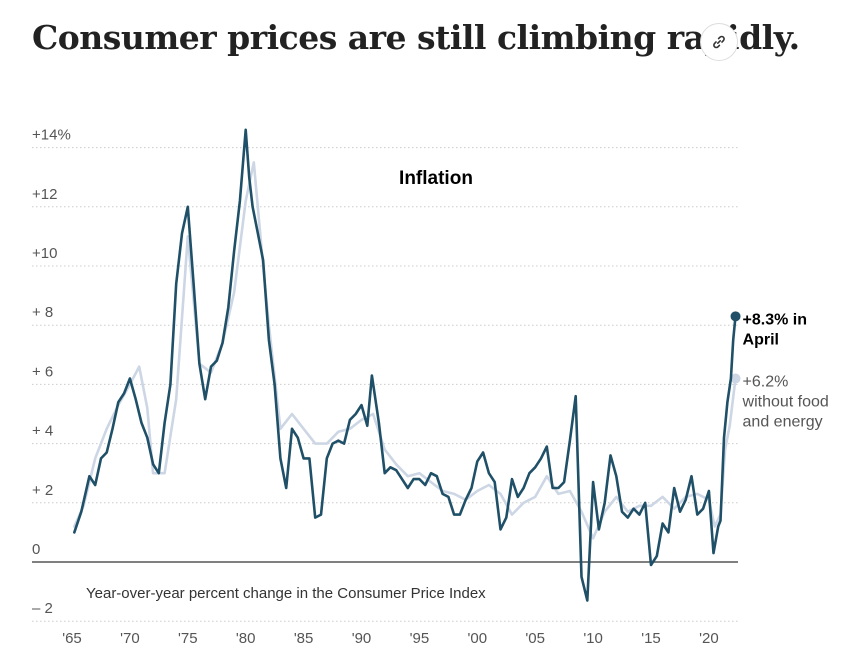 The height and width of the screenshot is (662, 865). I want to click on x-axis-ticks: '65 '70 '75 '80 '85 '90 '95 '00 '05 '10 '15 '20, so click(390, 638).